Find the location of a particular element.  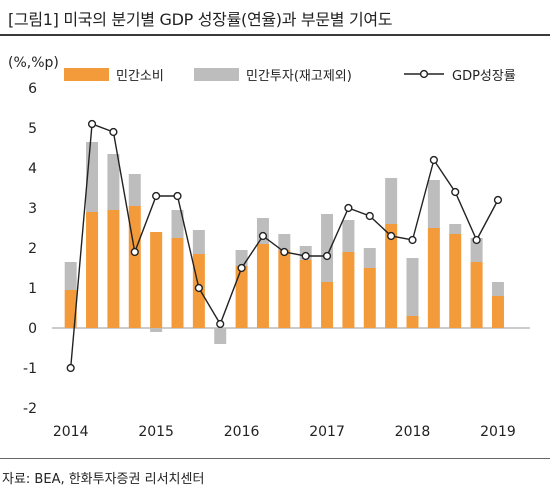

x-tick-label: 2016 is located at coordinates (242, 432).